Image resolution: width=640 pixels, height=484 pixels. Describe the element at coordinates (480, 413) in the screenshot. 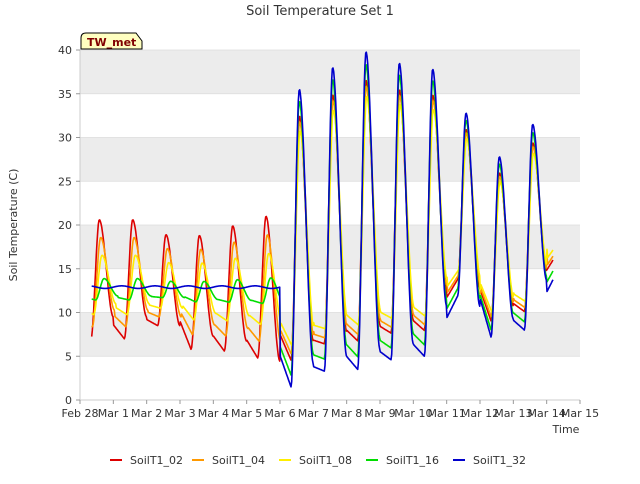

I see `x-tick-label: Mar 12` at that location.